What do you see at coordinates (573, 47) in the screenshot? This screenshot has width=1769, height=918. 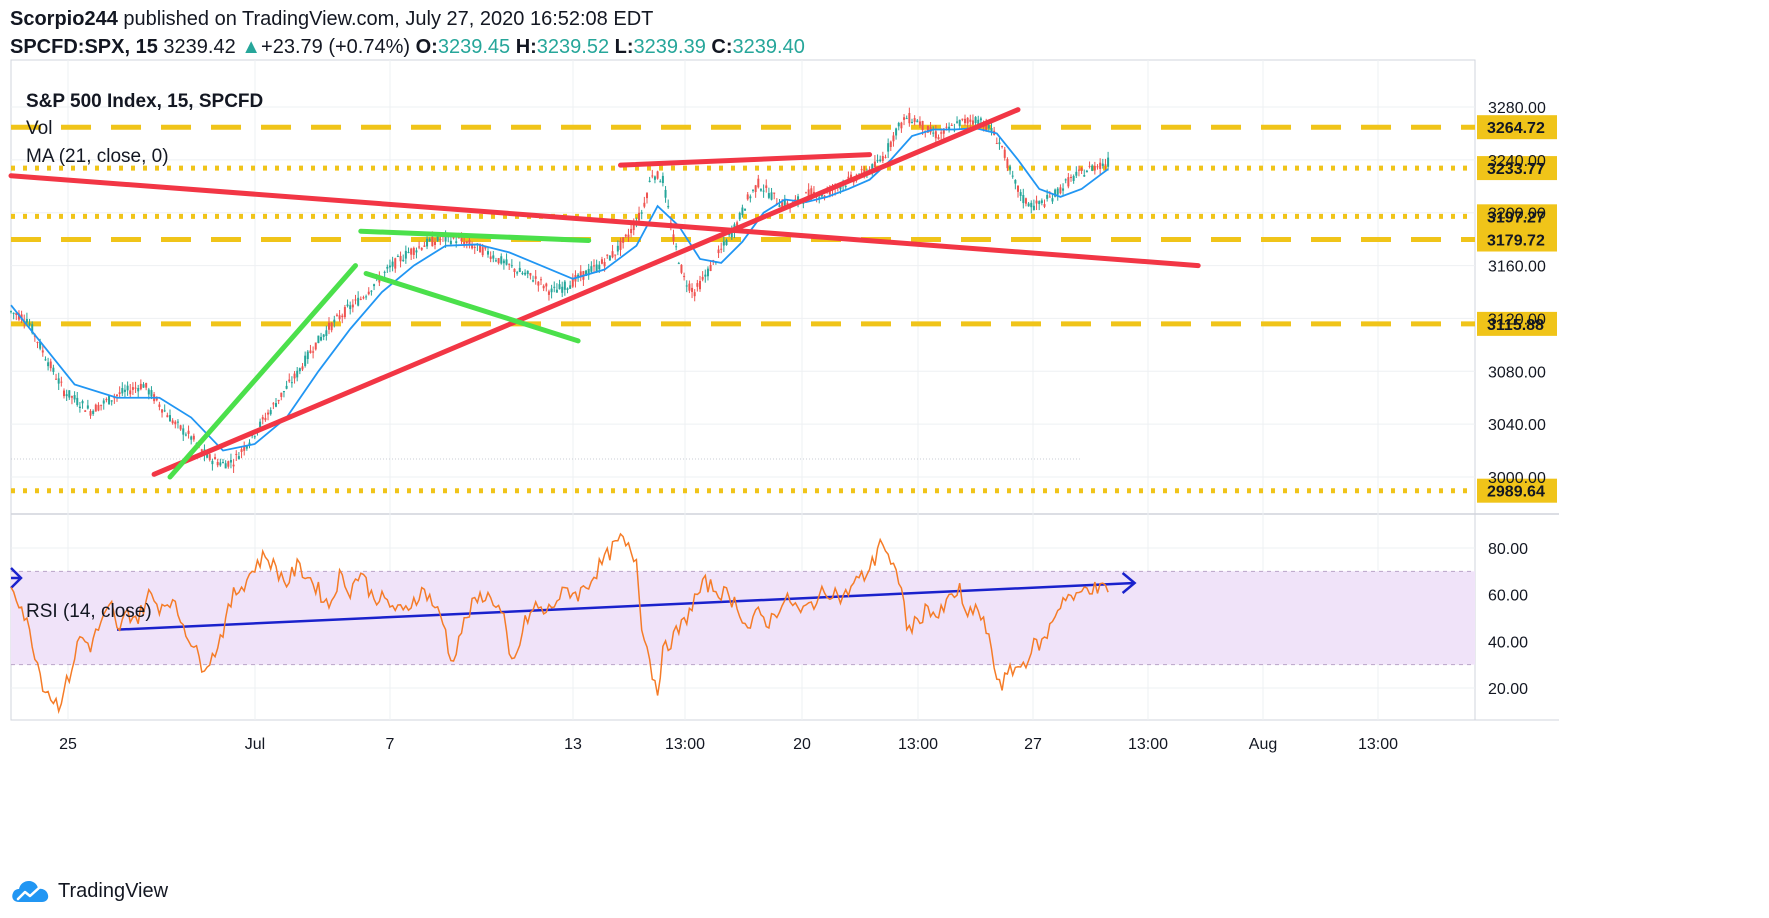 I see `high-value: 3239.52` at bounding box center [573, 47].